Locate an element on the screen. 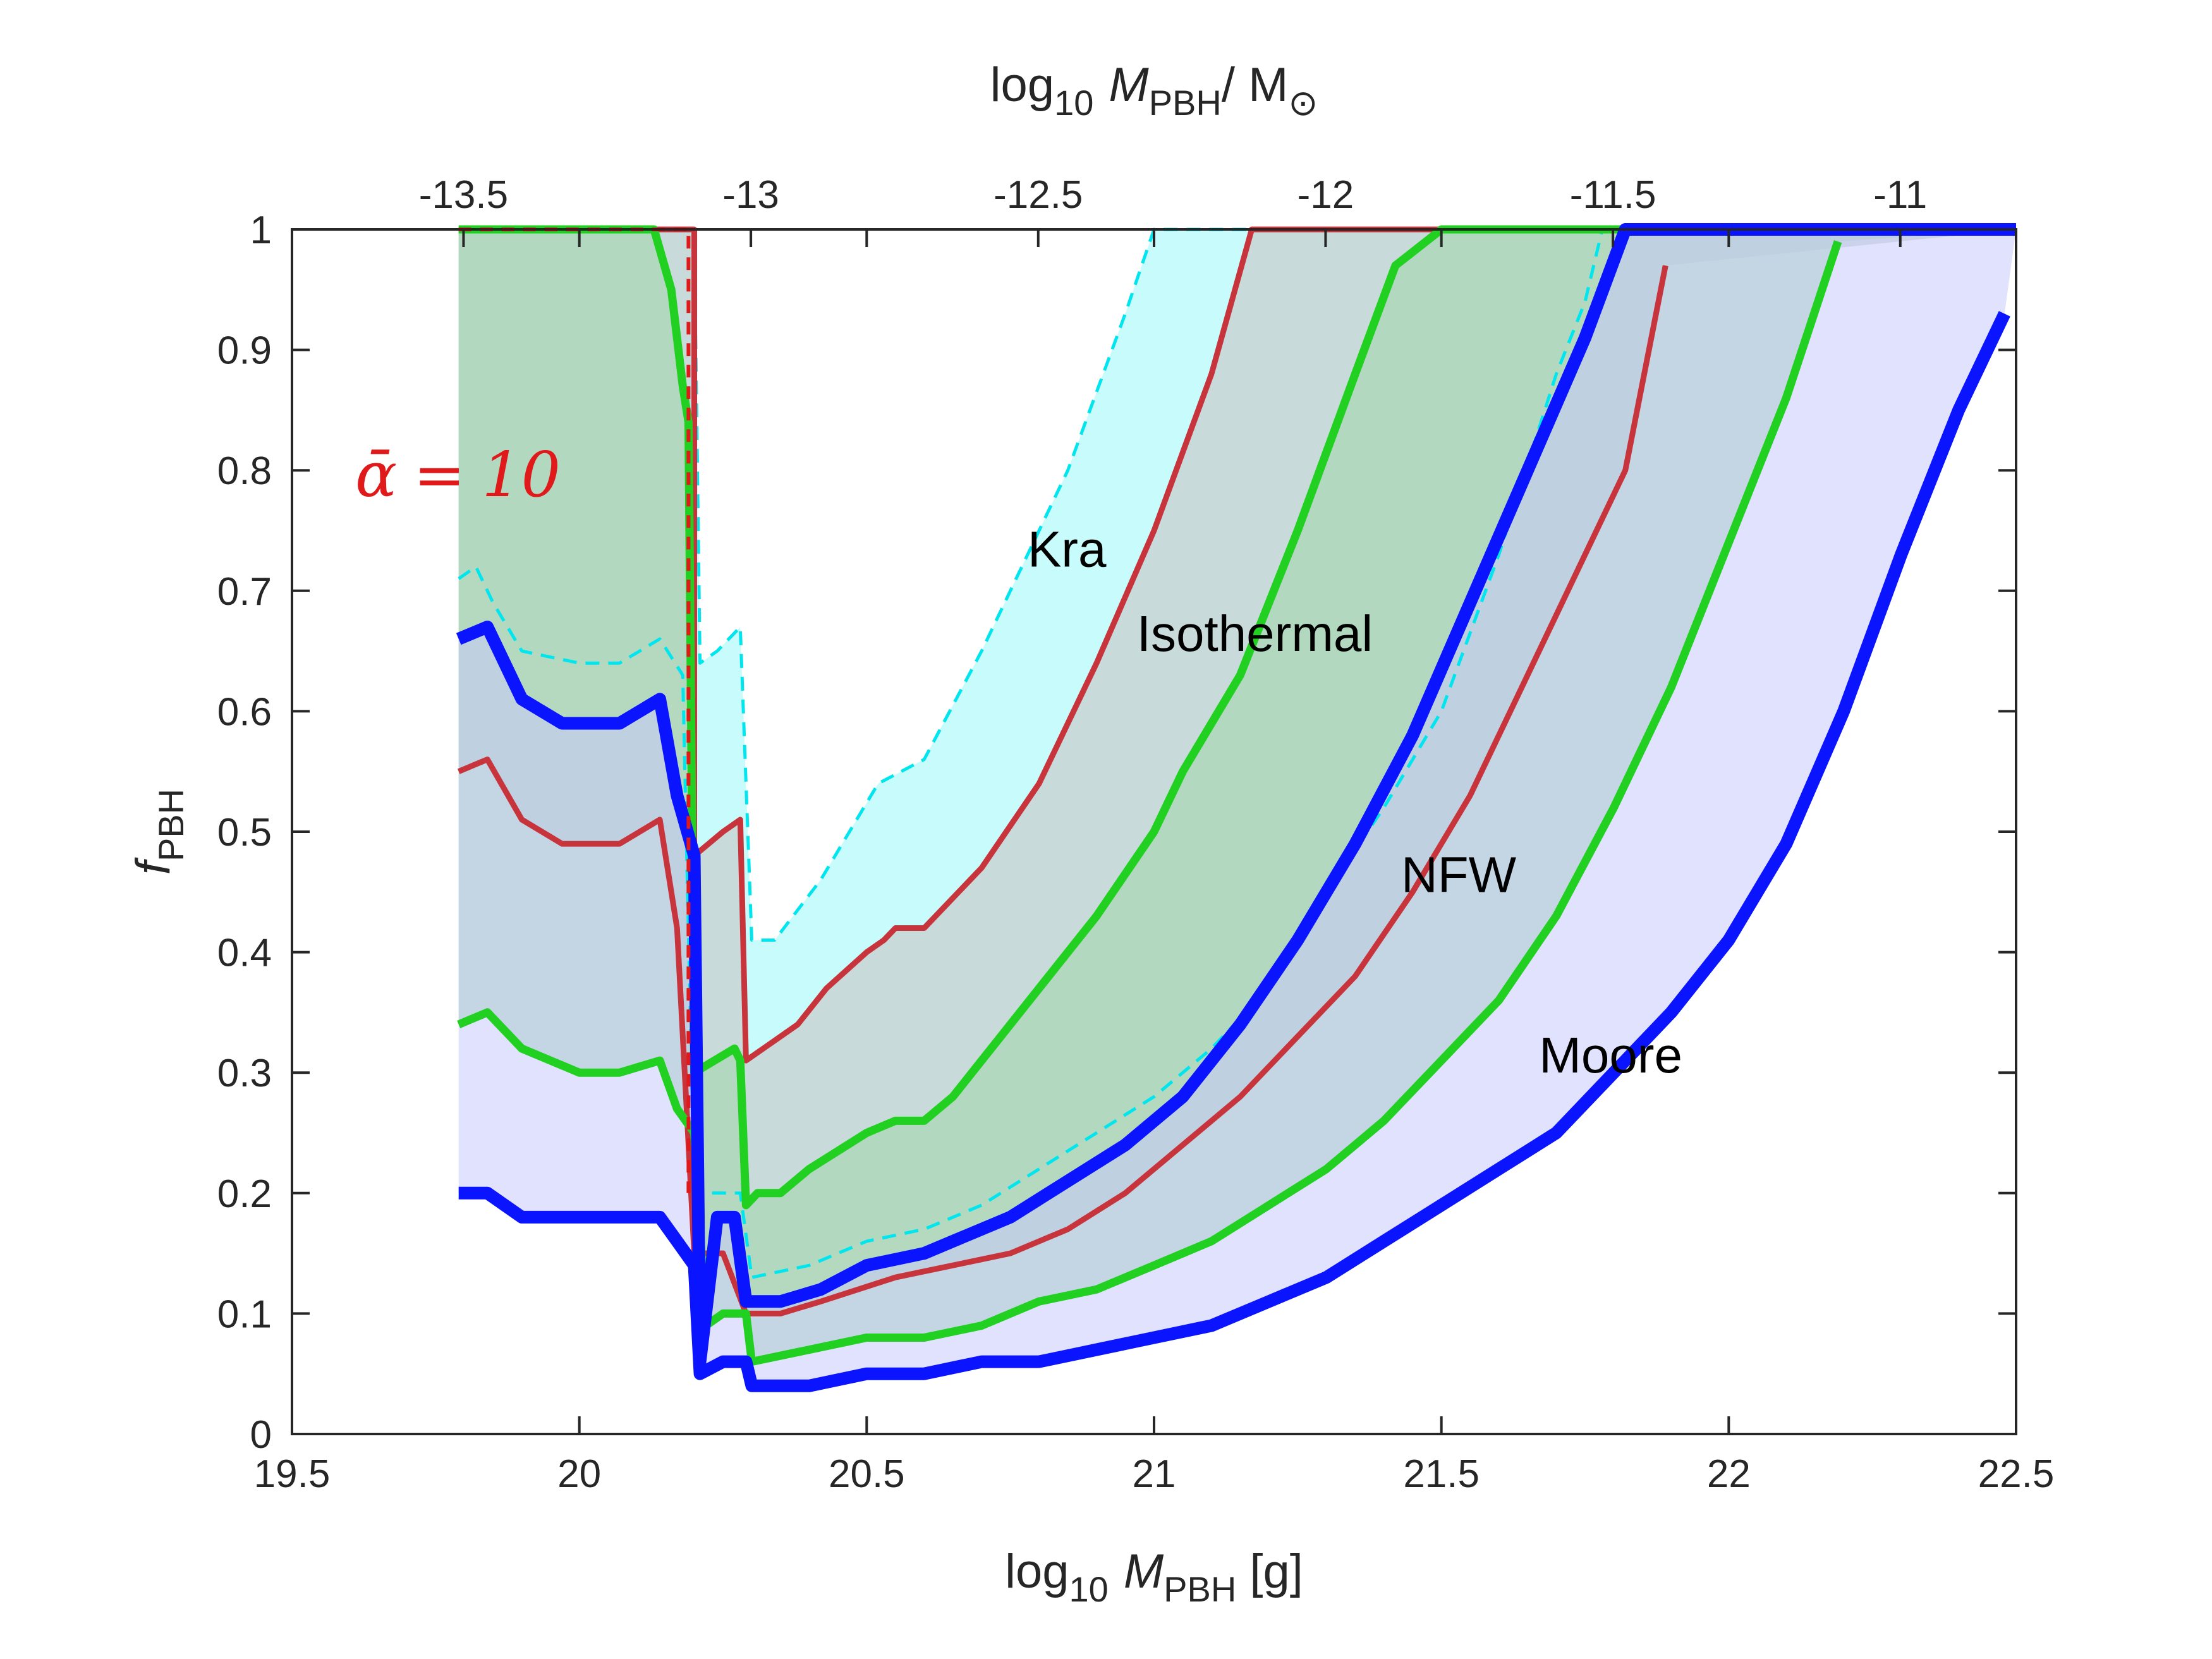 The width and height of the screenshot is (2212, 1659). x-tick-label: 22.5 is located at coordinates (2017, 1474).